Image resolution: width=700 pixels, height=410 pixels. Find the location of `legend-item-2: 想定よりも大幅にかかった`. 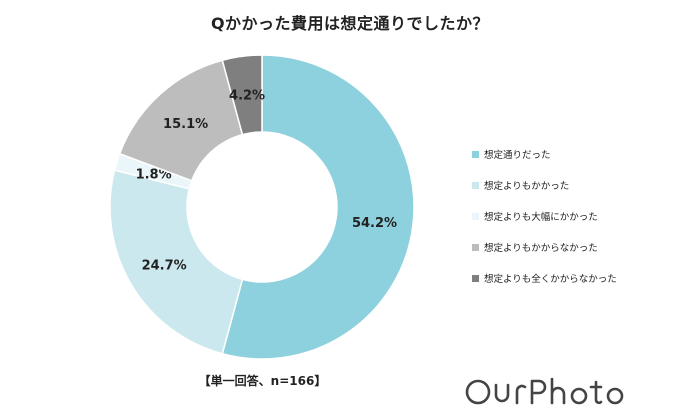

legend-item-2: 想定よりも大幅にかかった is located at coordinates (544, 216).